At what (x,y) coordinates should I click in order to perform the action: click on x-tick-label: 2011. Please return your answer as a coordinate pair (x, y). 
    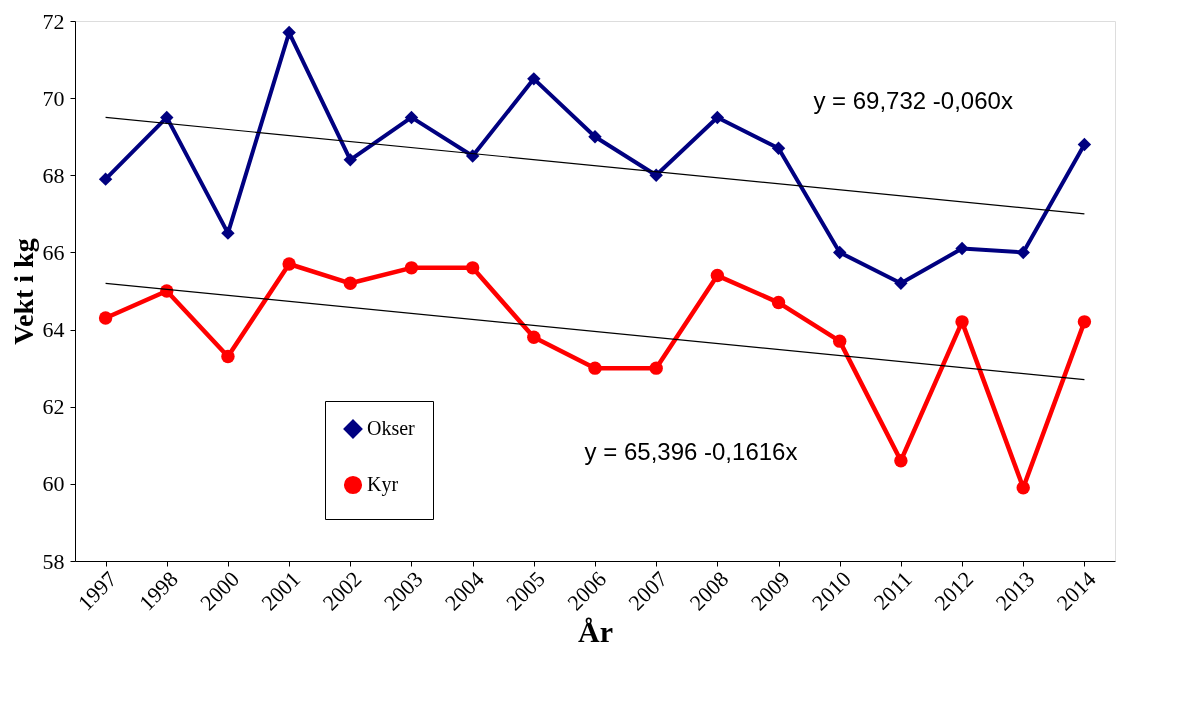
    Looking at the image, I should click on (892, 590).